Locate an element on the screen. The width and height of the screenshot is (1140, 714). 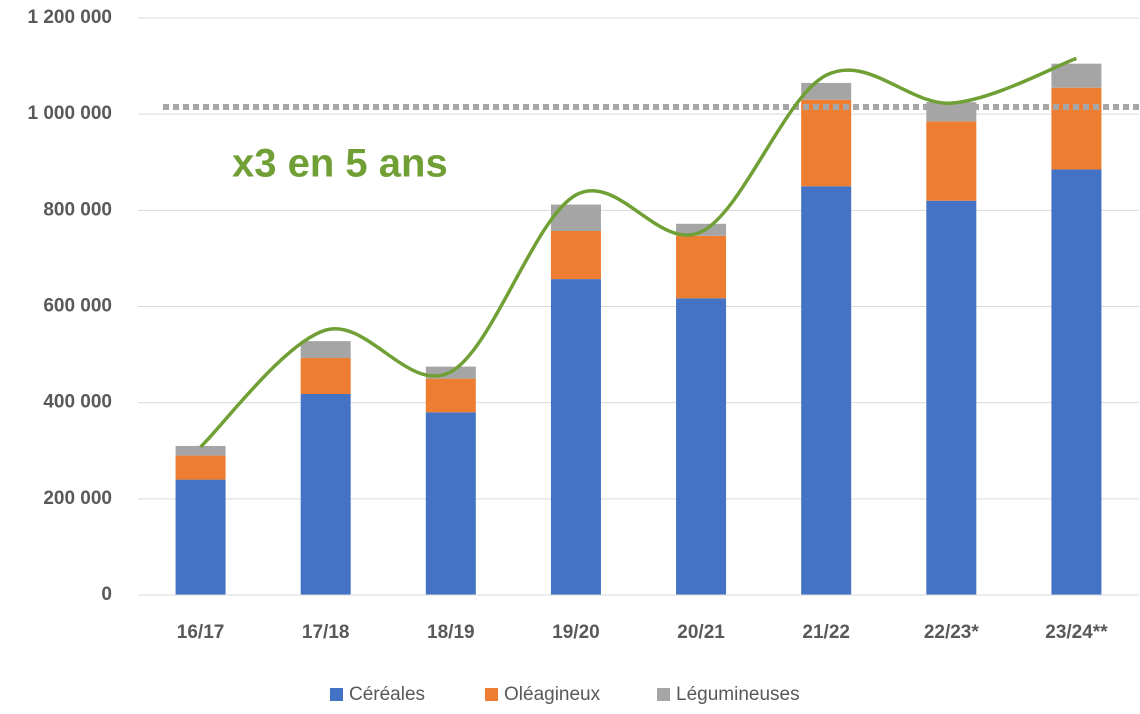
y-tick-label: 200 000 is located at coordinates (77, 498).